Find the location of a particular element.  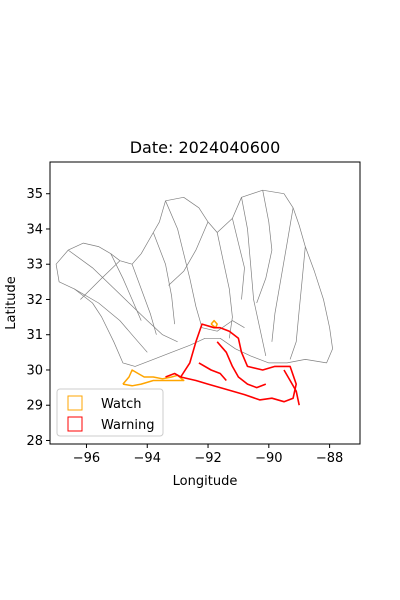

legend-swatch-warning is located at coordinates (75, 424).